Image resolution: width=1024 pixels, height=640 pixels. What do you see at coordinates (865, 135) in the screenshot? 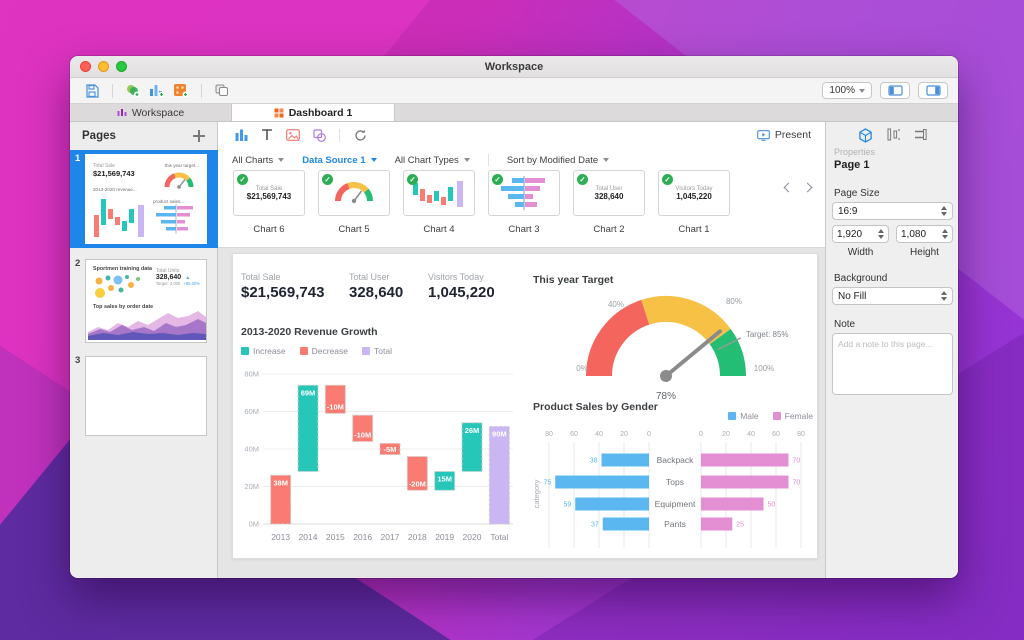
I see `page-properties-icon` at bounding box center [865, 135].